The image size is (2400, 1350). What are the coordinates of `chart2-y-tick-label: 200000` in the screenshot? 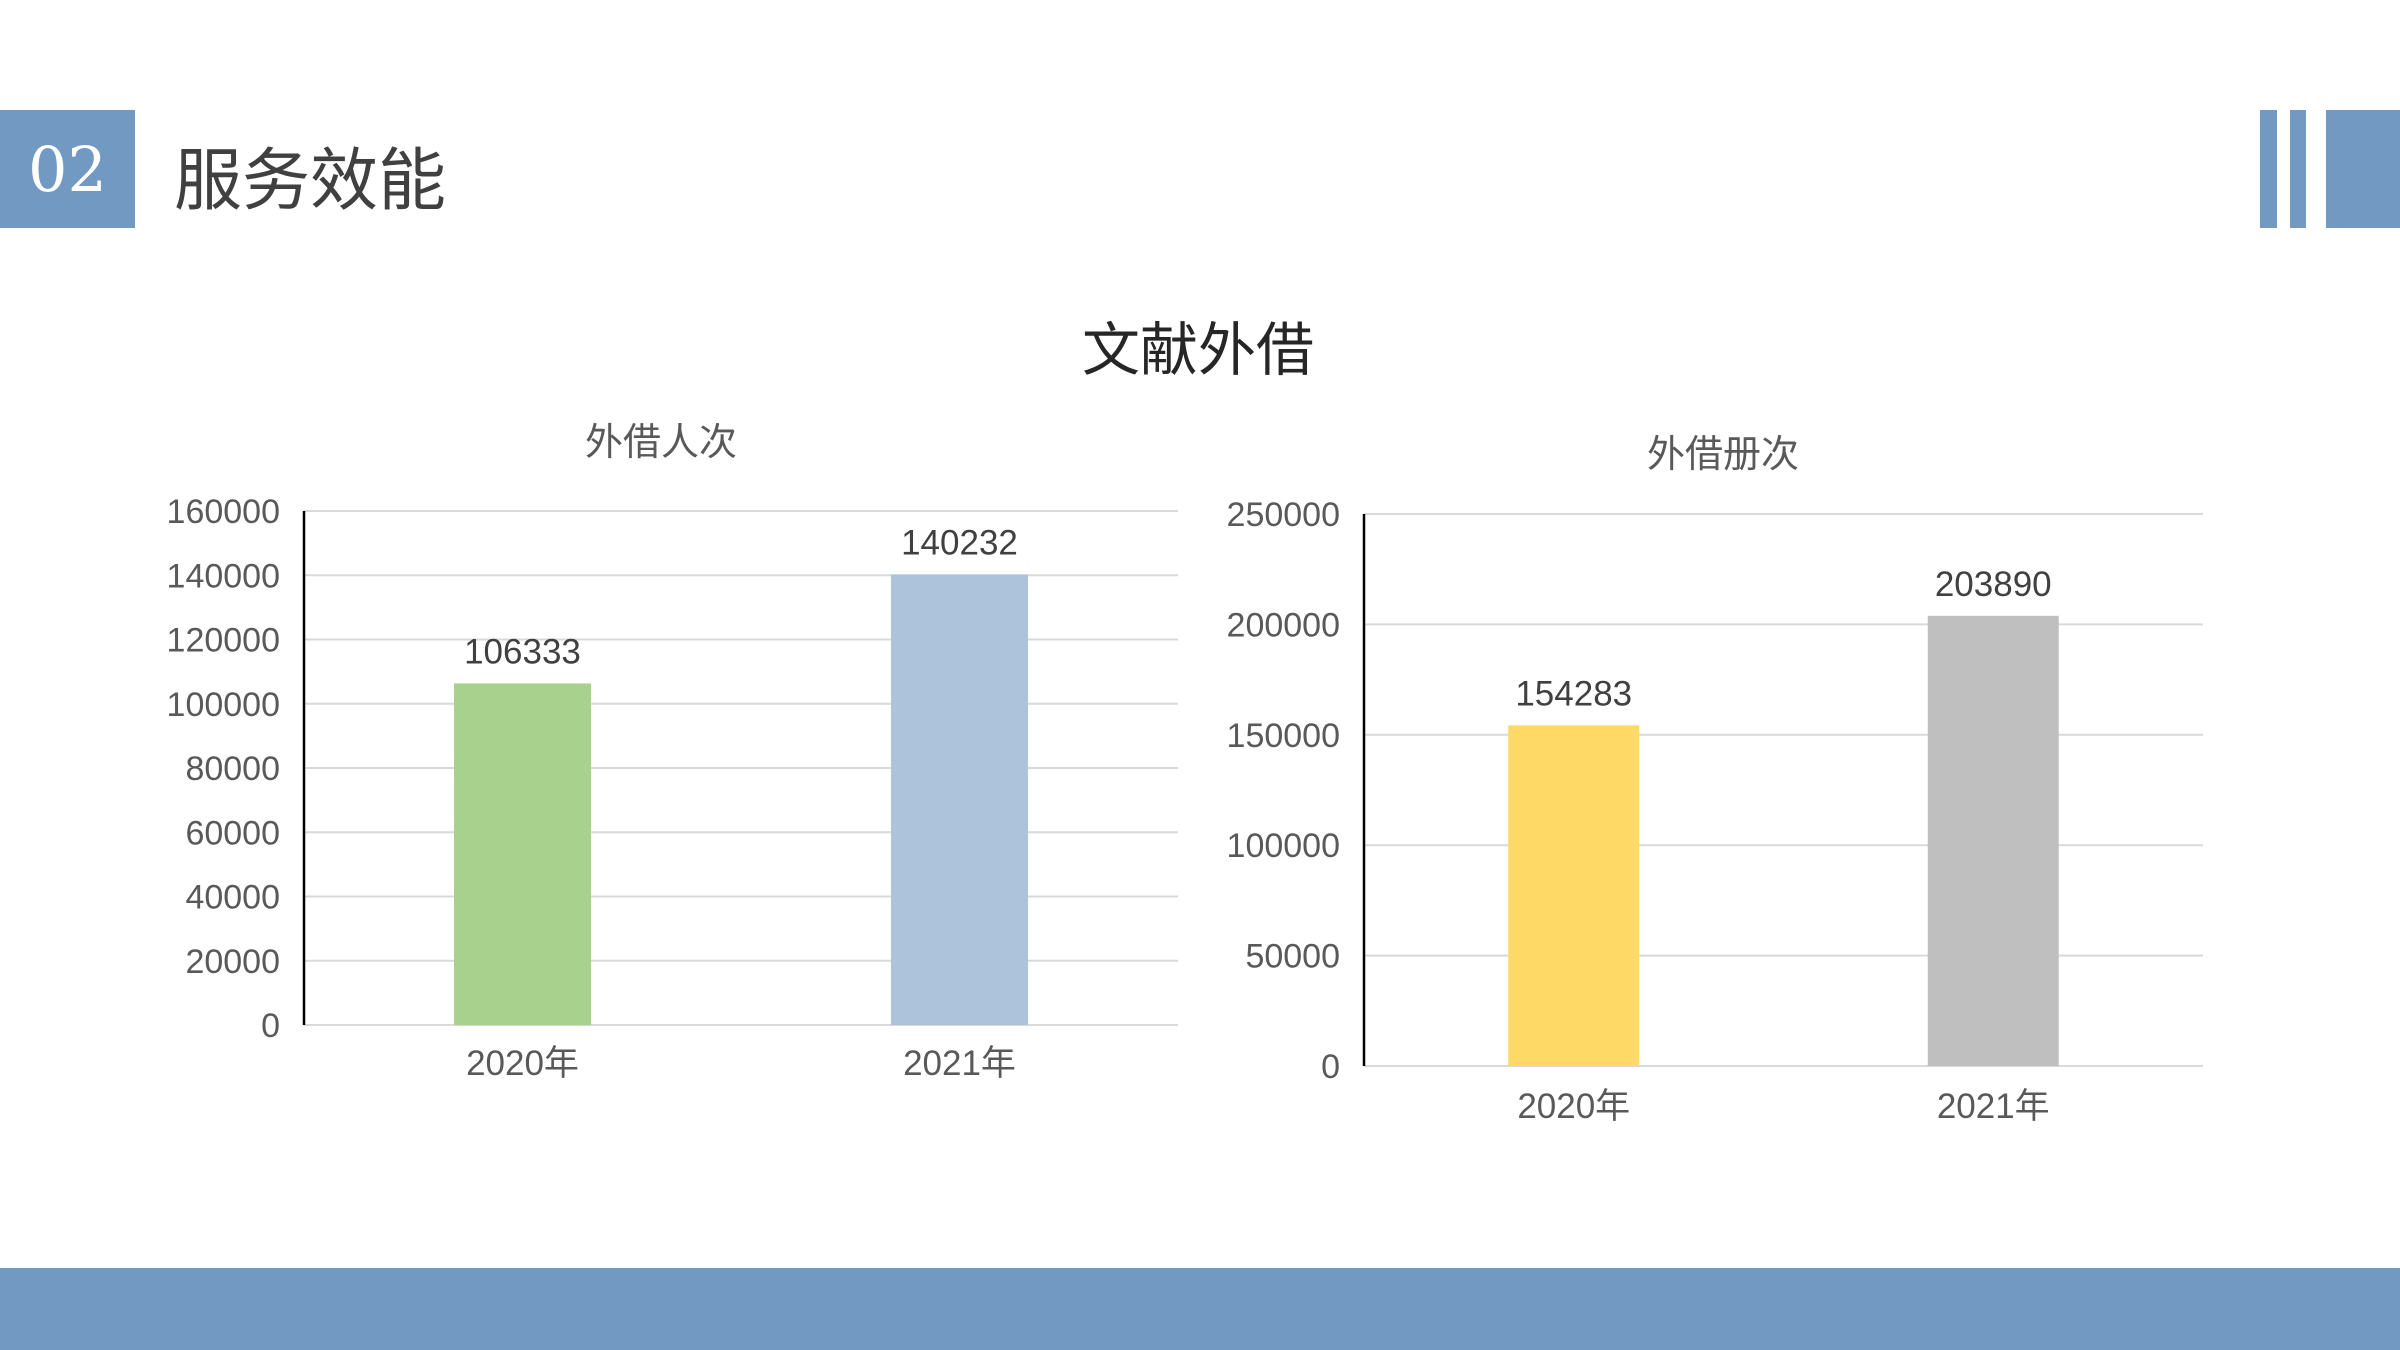 It's located at (1283, 625).